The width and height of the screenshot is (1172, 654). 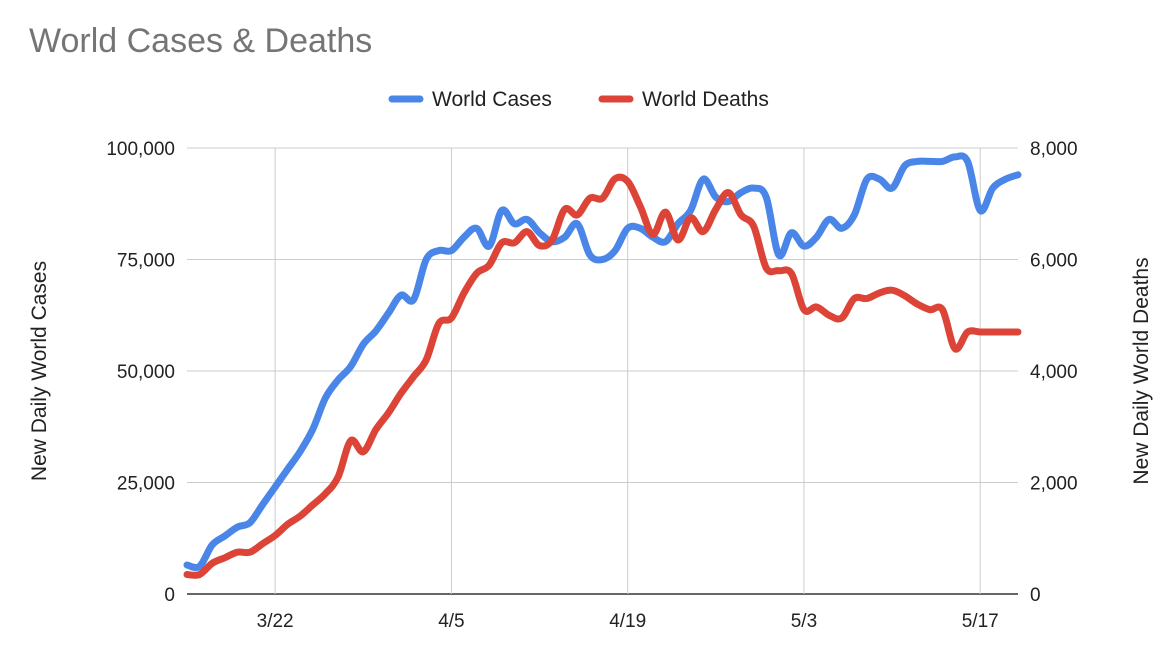 What do you see at coordinates (451, 621) in the screenshot?
I see `x-tick-label: 4/5` at bounding box center [451, 621].